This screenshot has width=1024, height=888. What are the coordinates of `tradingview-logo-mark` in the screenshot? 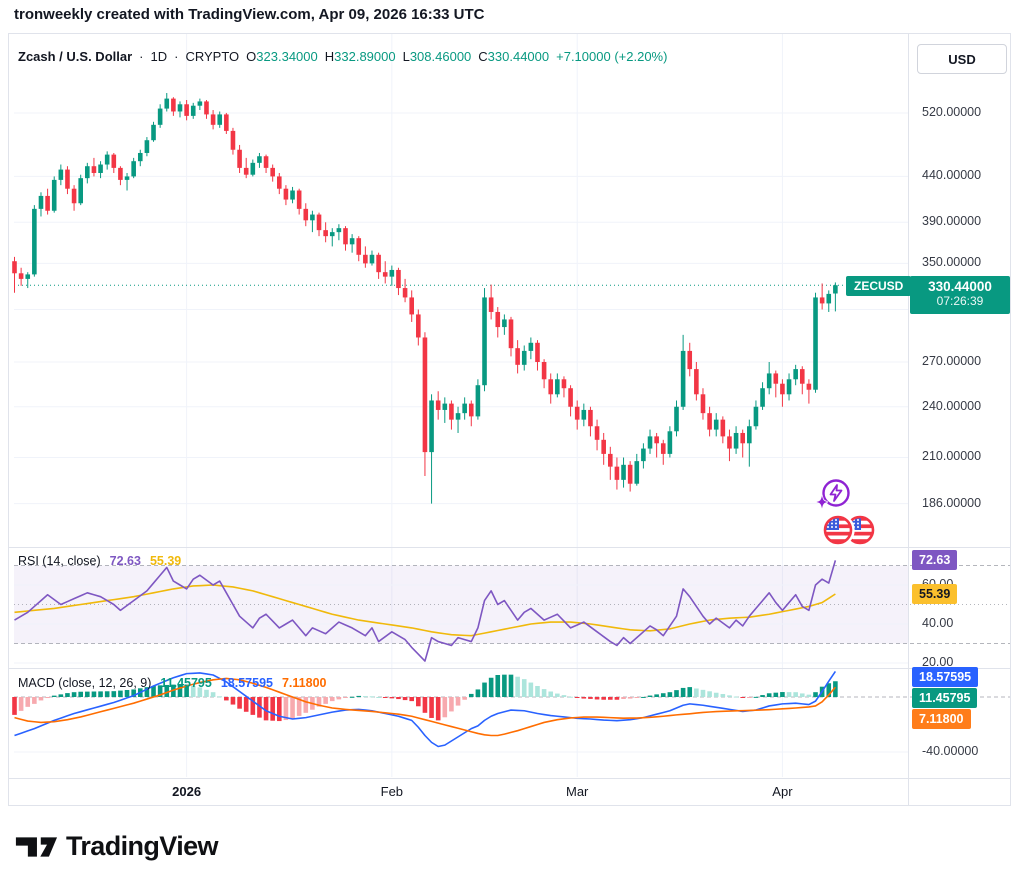 It's located at (36, 846).